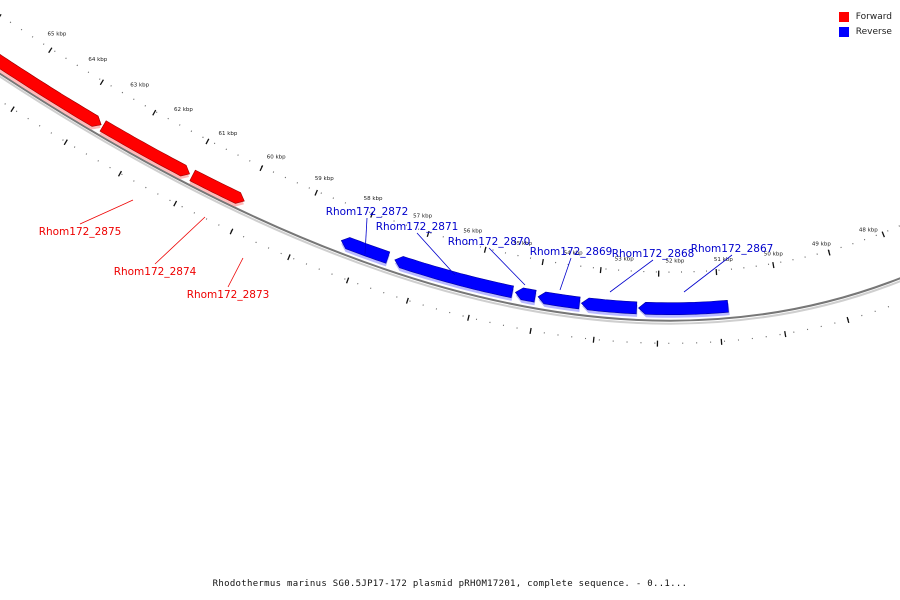 This screenshot has height=600, width=900. I want to click on reverse-swatch, so click(843, 31).